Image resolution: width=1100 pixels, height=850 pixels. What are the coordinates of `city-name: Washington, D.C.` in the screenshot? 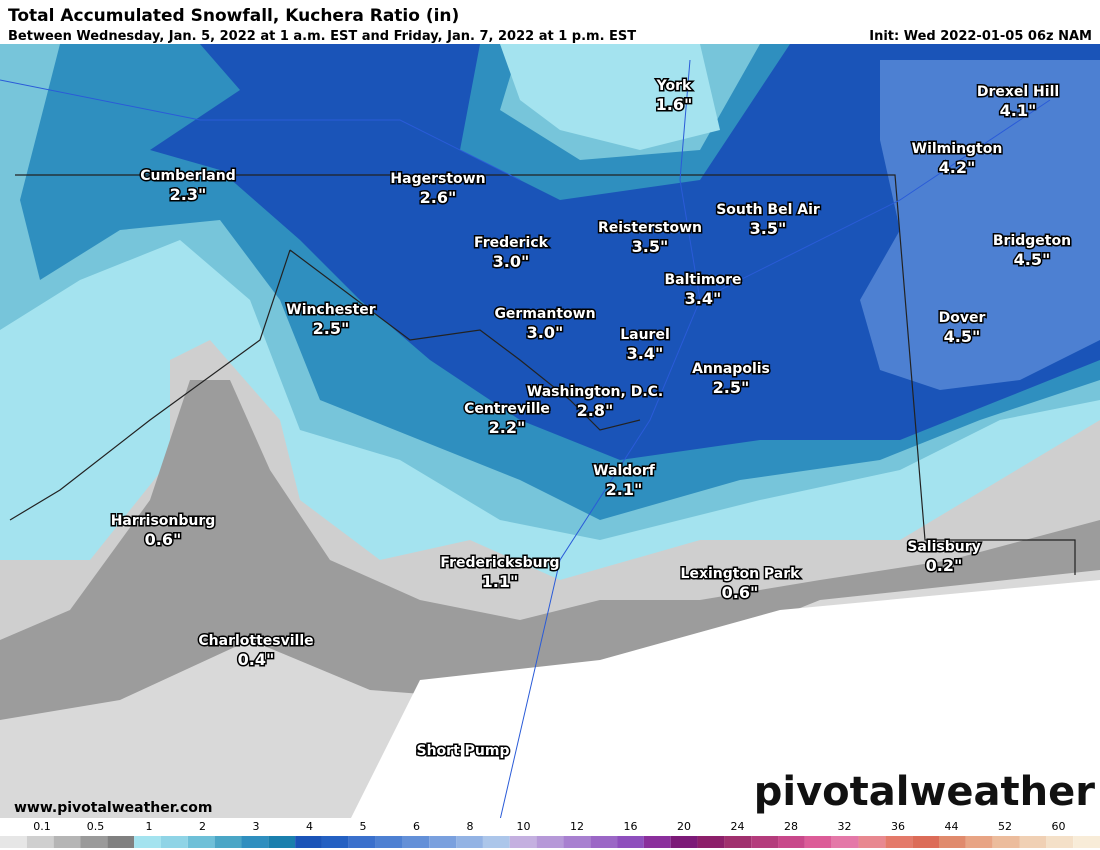 It's located at (595, 392).